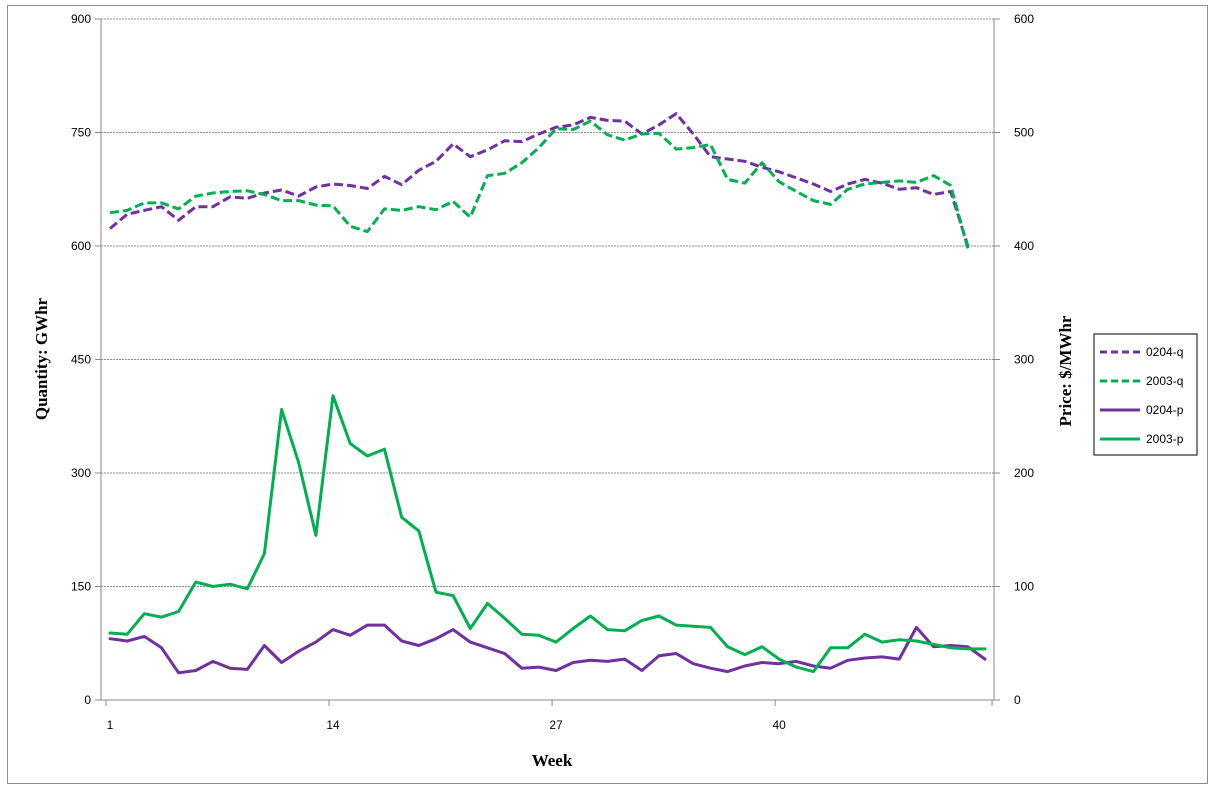 Image resolution: width=1216 pixels, height=792 pixels. I want to click on y-right-tick-label: 300, so click(1024, 360).